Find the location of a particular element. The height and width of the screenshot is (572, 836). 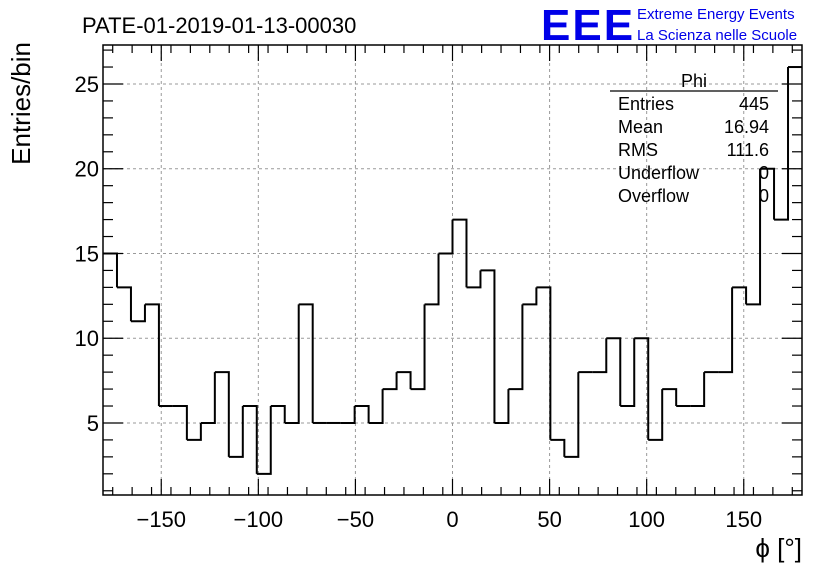

y-tick-label-1: 10 is located at coordinates (87, 338).